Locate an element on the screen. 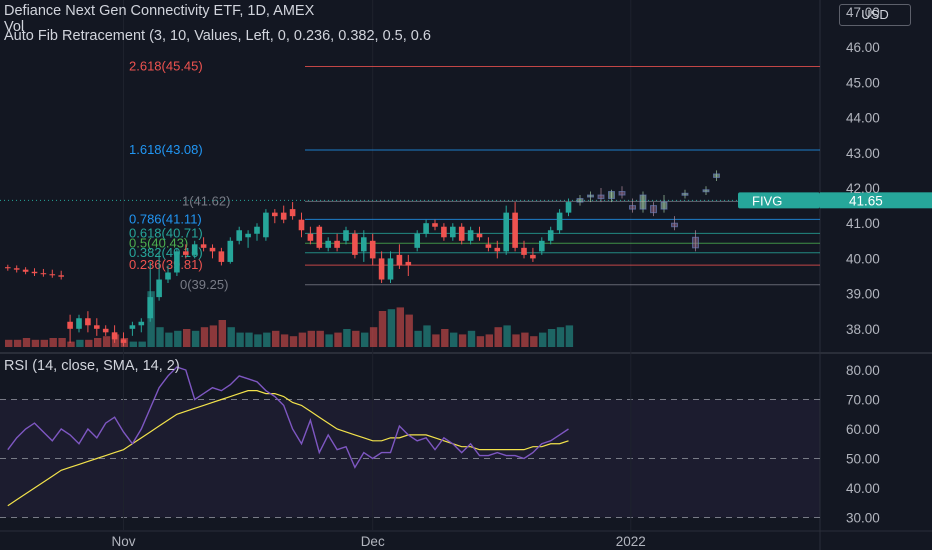  fib-level-label: 0(39.25) is located at coordinates (204, 284).